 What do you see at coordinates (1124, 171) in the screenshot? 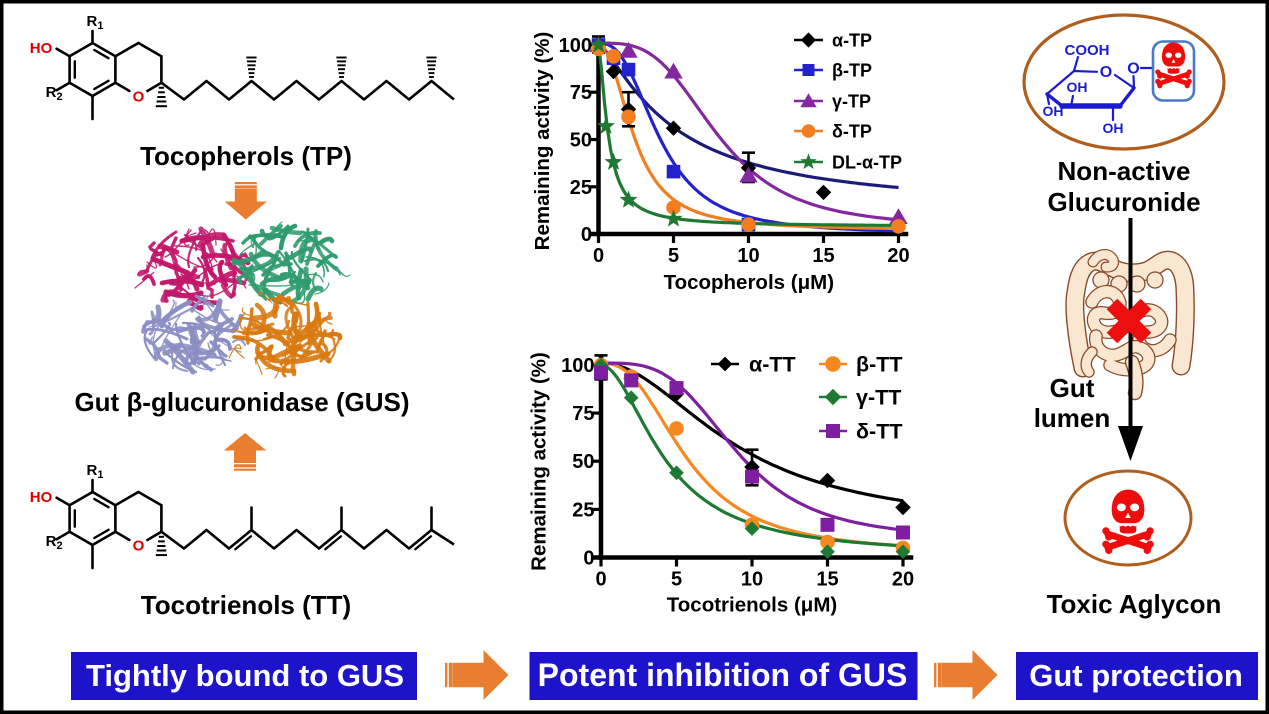
I see `svg-text: Non-active` at bounding box center [1124, 171].